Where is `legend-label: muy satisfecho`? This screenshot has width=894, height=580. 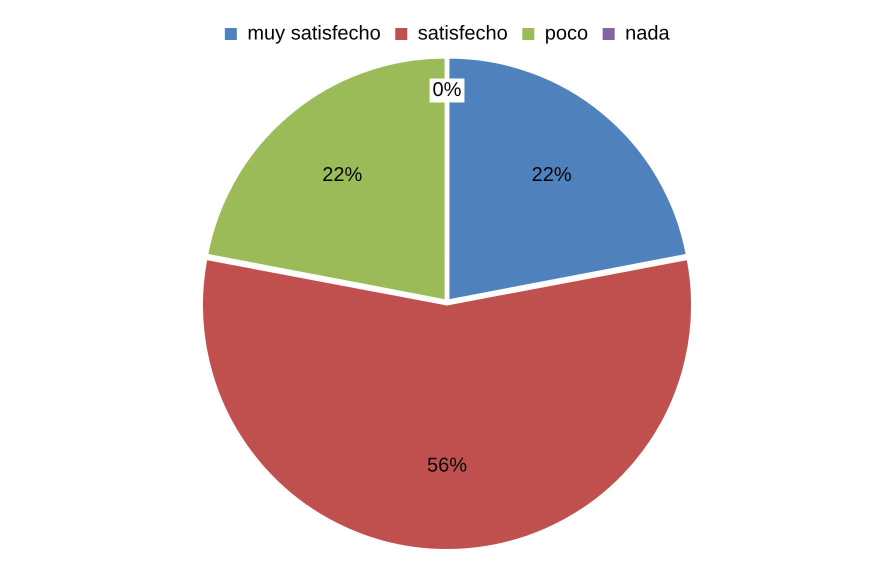 legend-label: muy satisfecho is located at coordinates (314, 33).